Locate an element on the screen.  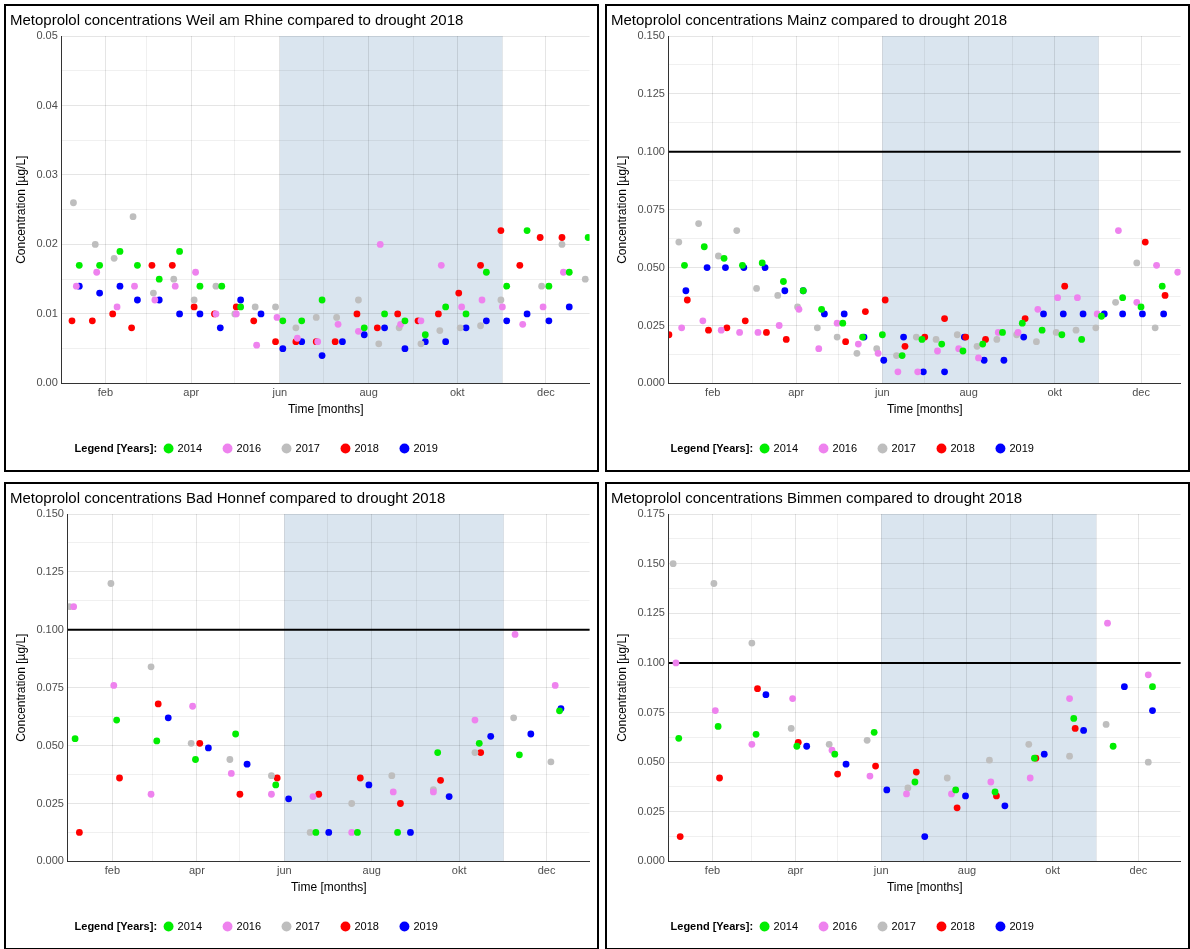
chart-title: Metoprolol concentrations Mainz compared to drought 2018 is located at coordinates (809, 20).